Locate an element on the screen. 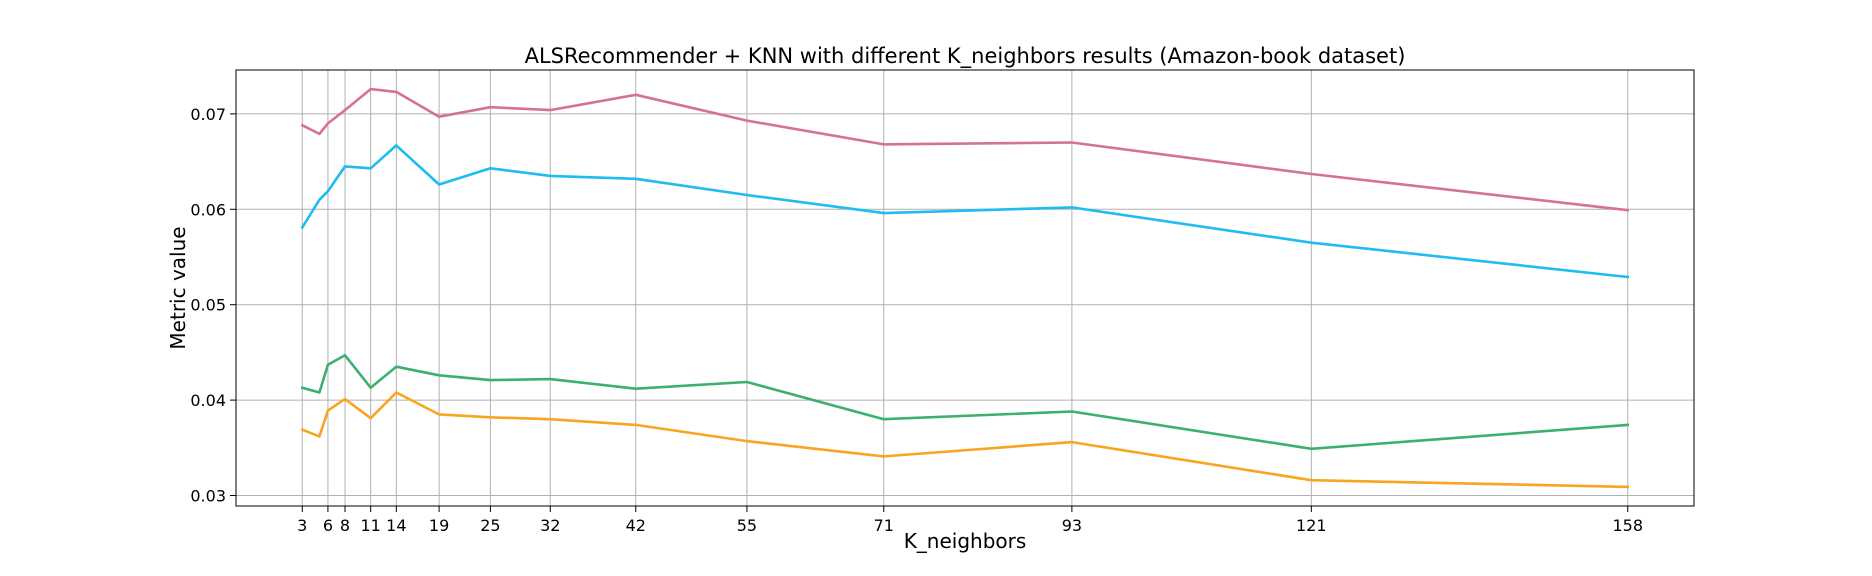 The image size is (1872, 576). x-tick-label: 6 is located at coordinates (328, 525).